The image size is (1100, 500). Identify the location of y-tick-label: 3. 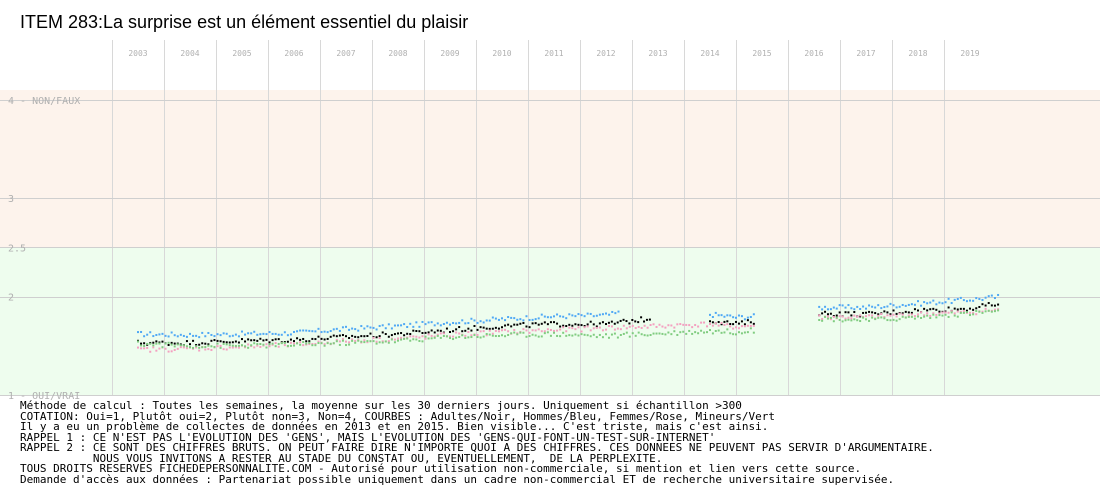
(11, 199).